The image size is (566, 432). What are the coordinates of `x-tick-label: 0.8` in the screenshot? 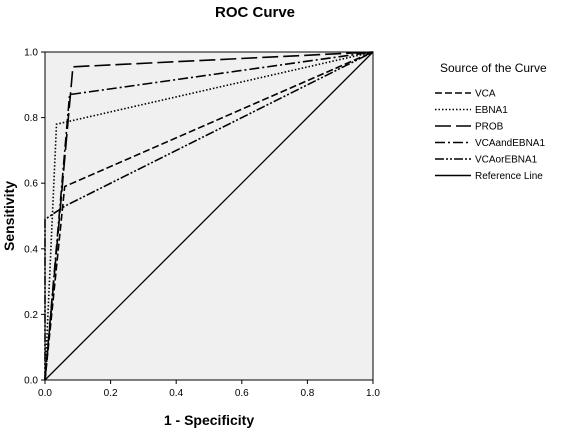 It's located at (307, 393).